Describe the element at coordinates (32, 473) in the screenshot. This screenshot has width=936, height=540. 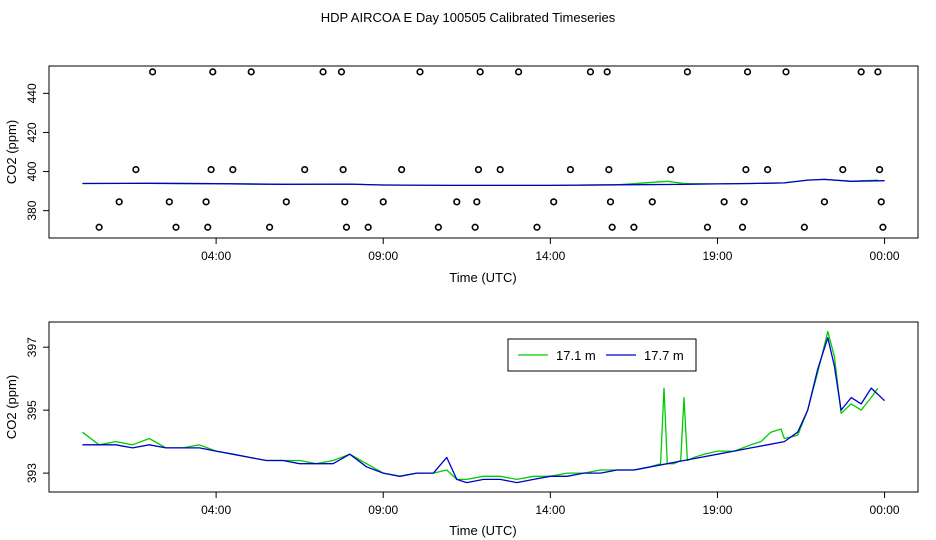
I see `bottom-y-tick-label: 393` at that location.